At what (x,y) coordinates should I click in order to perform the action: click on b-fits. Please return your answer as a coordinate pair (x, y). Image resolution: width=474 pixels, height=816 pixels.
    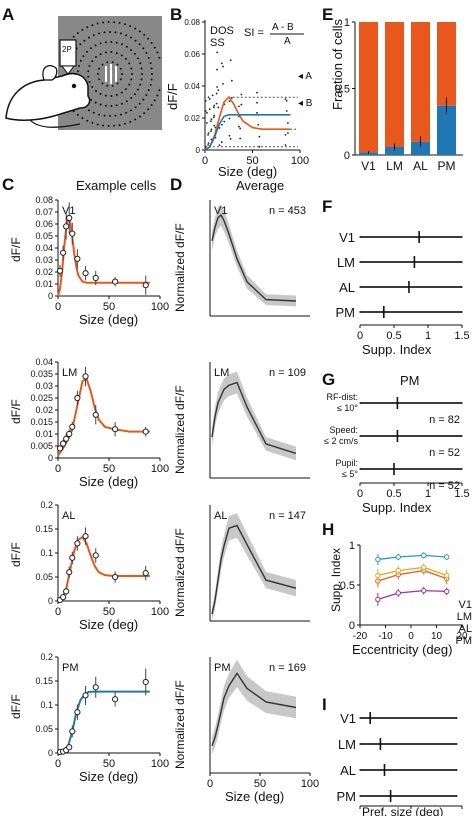
    Looking at the image, I should click on (247, 123).